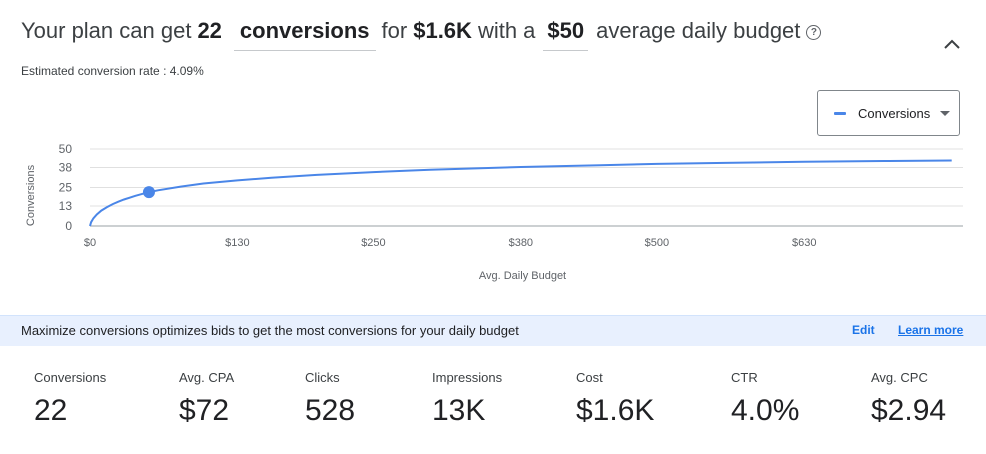 This screenshot has height=454, width=986. What do you see at coordinates (521, 243) in the screenshot?
I see `x-tick-label: $380` at bounding box center [521, 243].